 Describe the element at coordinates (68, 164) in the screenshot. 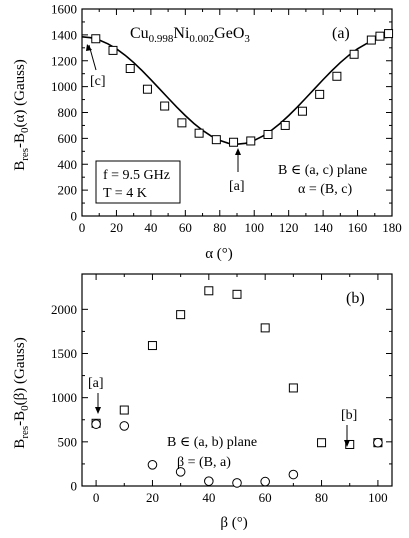

I see `y-tick-label: 400` at that location.